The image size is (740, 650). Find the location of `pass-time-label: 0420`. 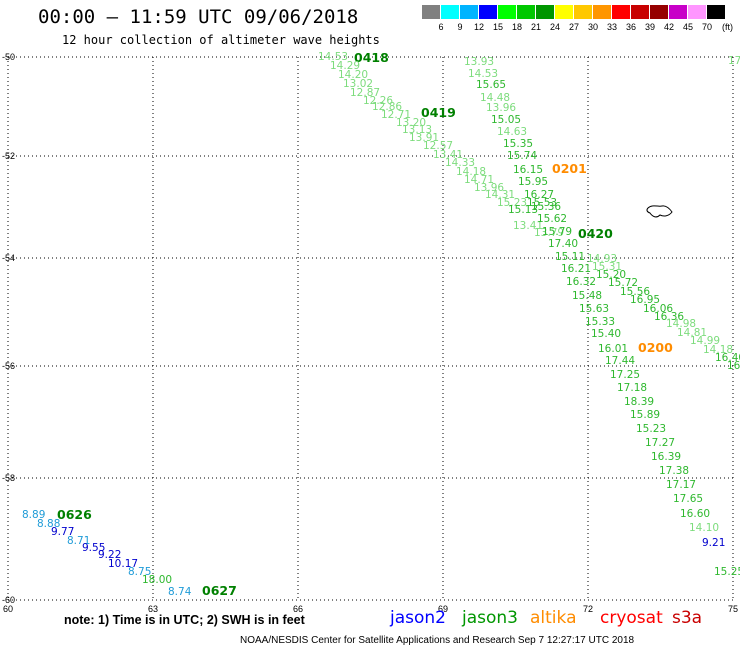

pass-time-label: 0420 is located at coordinates (595, 233).